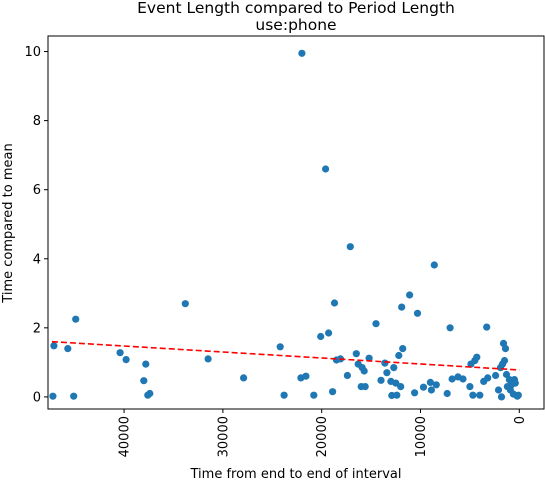 Image resolution: width=545 pixels, height=482 pixels. Describe the element at coordinates (125, 436) in the screenshot. I see `x-tick-label: 40000` at that location.